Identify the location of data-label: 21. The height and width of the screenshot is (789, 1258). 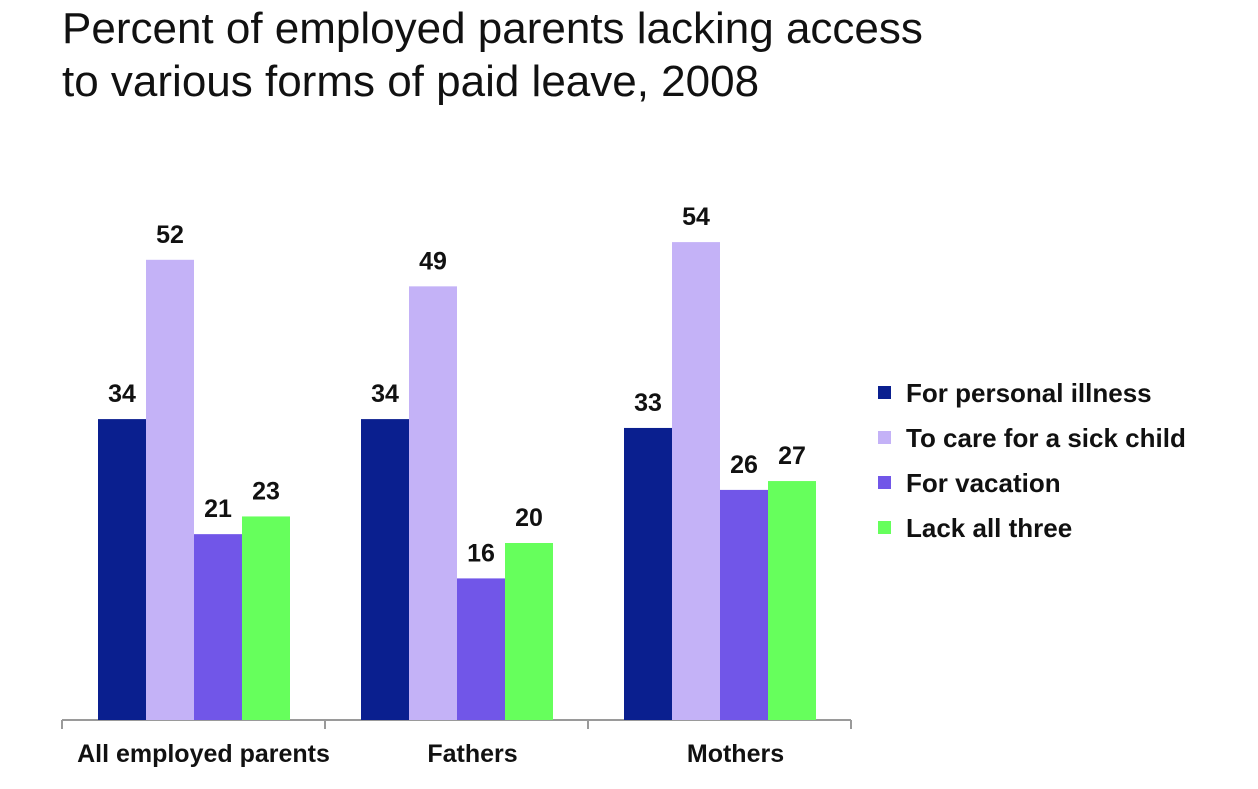
(218, 509).